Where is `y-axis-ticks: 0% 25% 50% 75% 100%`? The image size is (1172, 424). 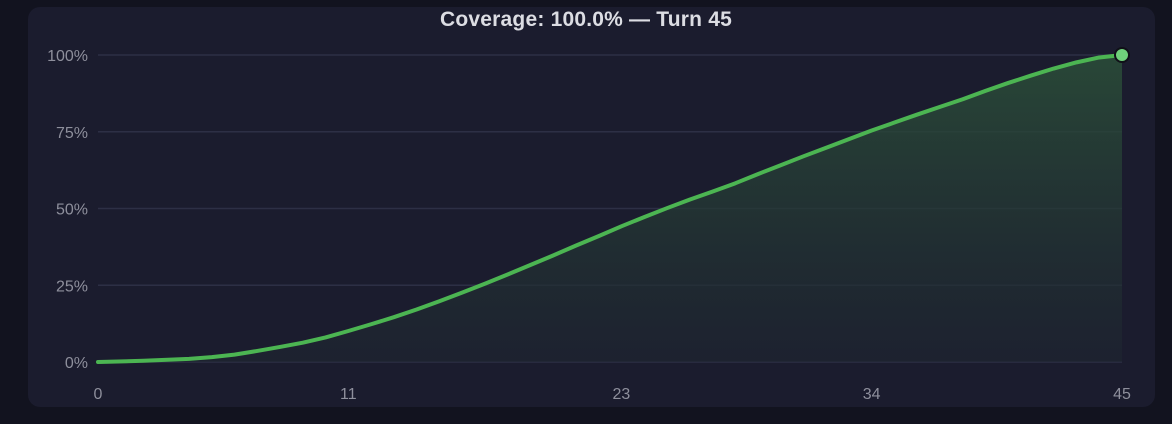 y-axis-ticks: 0% 25% 50% 75% 100% is located at coordinates (67, 210).